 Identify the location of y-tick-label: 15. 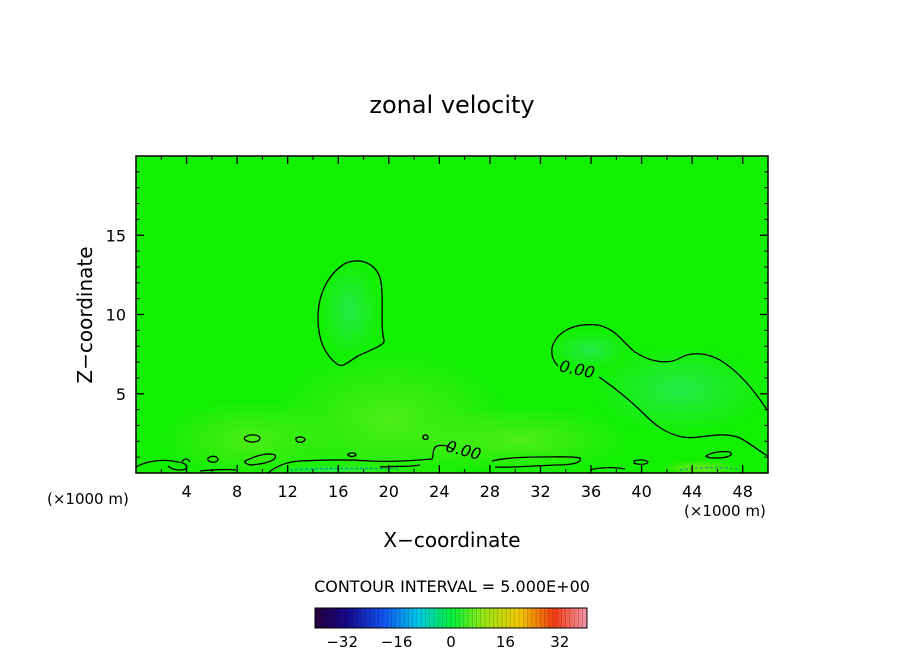
(116, 235).